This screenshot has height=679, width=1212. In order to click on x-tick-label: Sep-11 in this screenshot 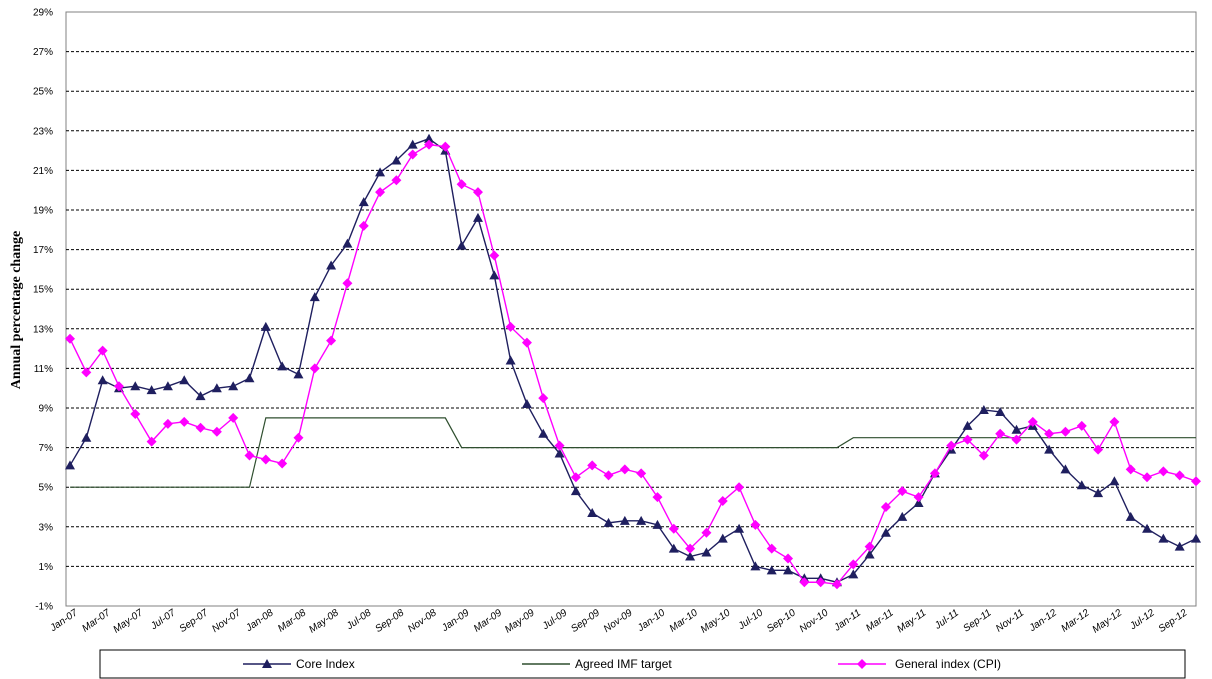, I will do `click(977, 620)`.